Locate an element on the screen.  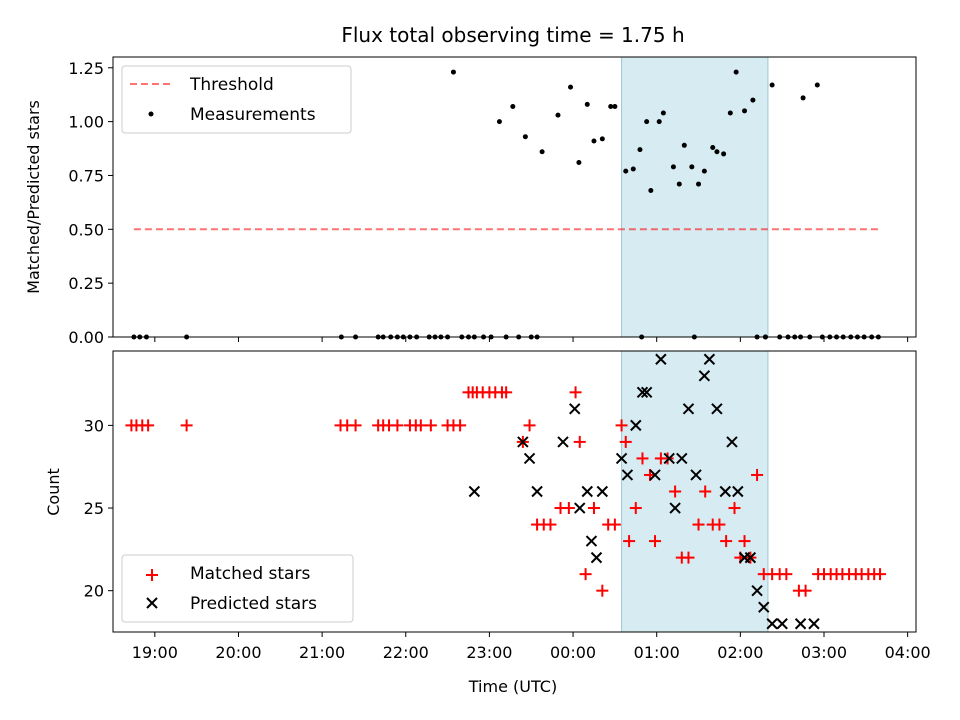
predicted-stars-layer is located at coordinates (644, 491).